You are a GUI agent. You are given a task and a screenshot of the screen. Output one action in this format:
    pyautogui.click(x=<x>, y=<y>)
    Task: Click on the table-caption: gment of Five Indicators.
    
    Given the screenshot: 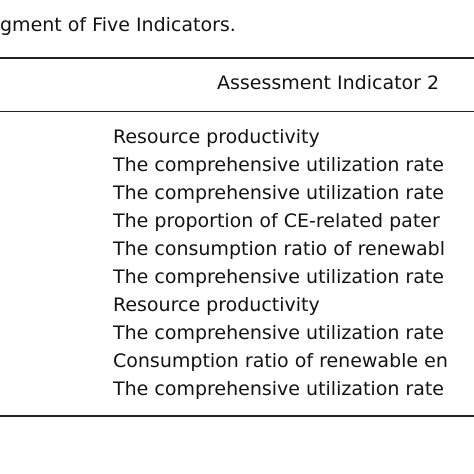 What is the action you would take?
    pyautogui.click(x=118, y=25)
    